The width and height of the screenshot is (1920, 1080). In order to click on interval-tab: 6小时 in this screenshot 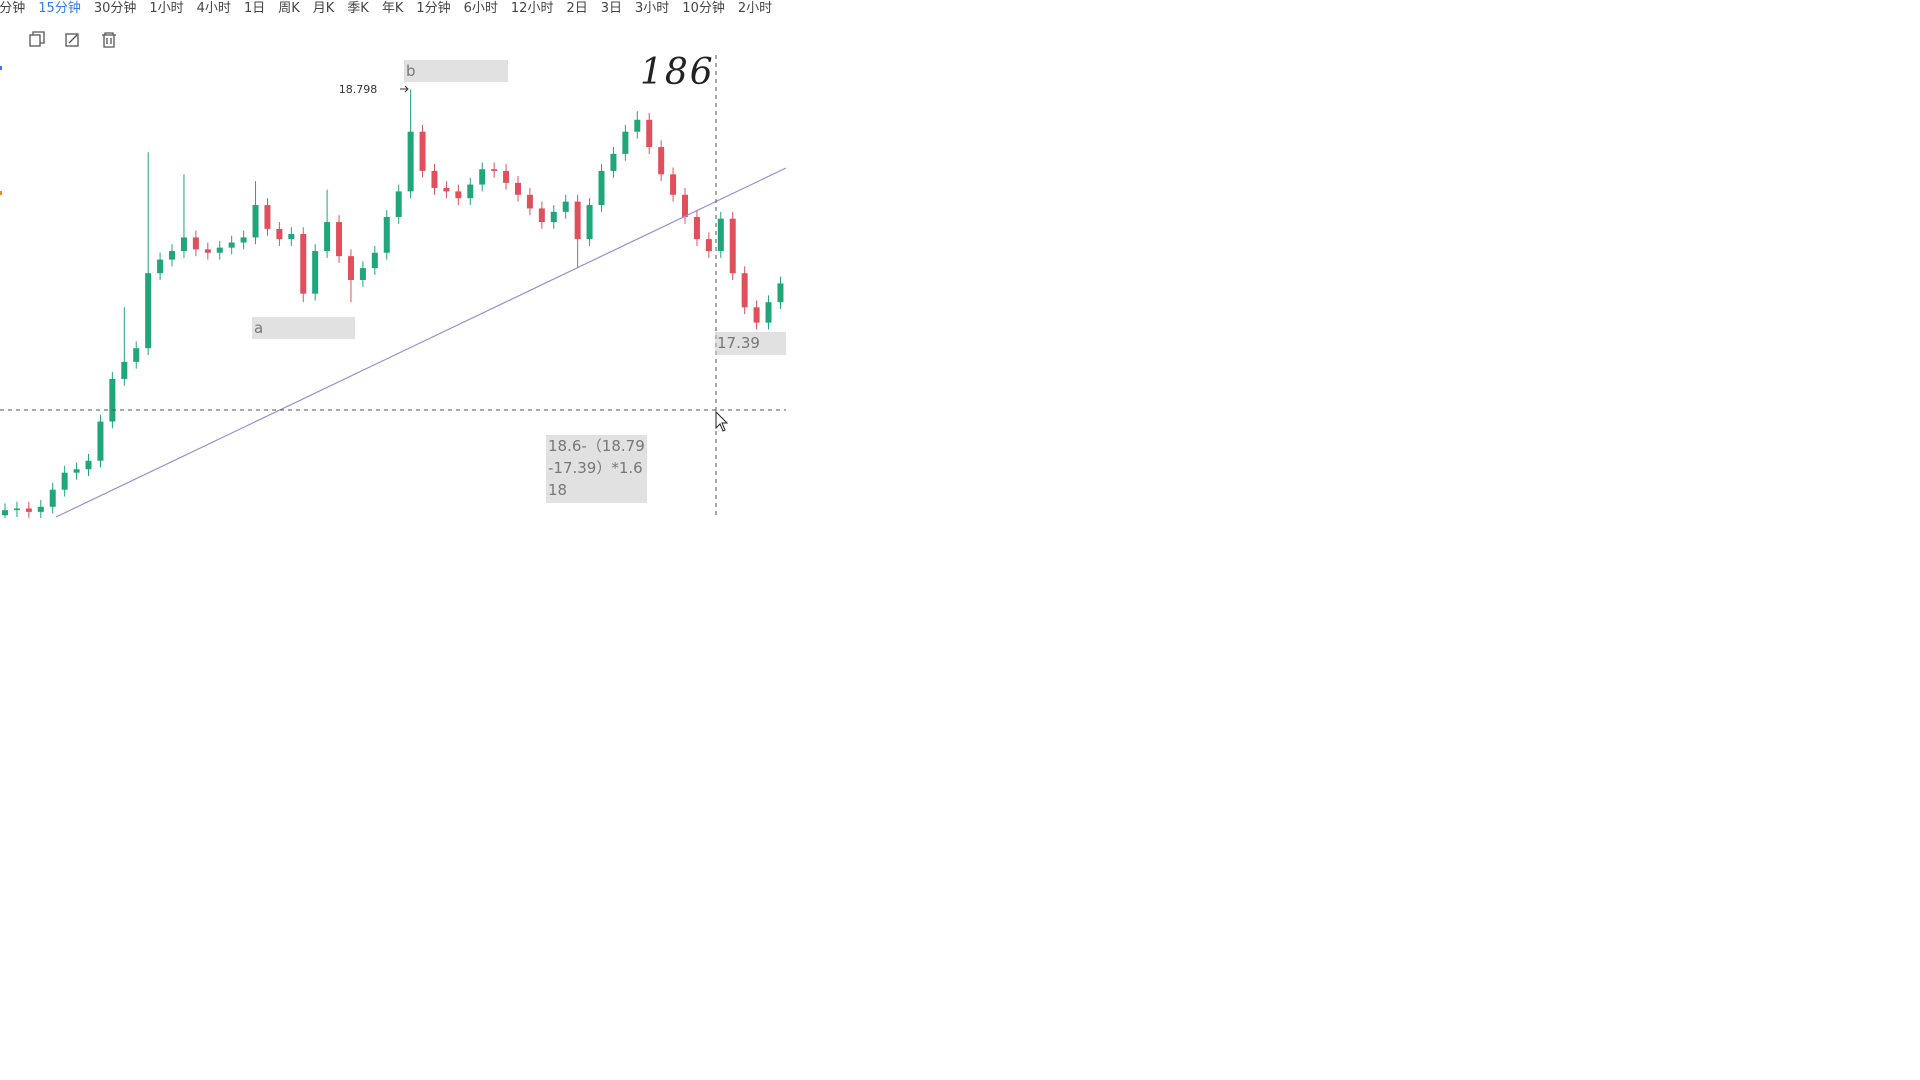, I will do `click(480, 8)`.